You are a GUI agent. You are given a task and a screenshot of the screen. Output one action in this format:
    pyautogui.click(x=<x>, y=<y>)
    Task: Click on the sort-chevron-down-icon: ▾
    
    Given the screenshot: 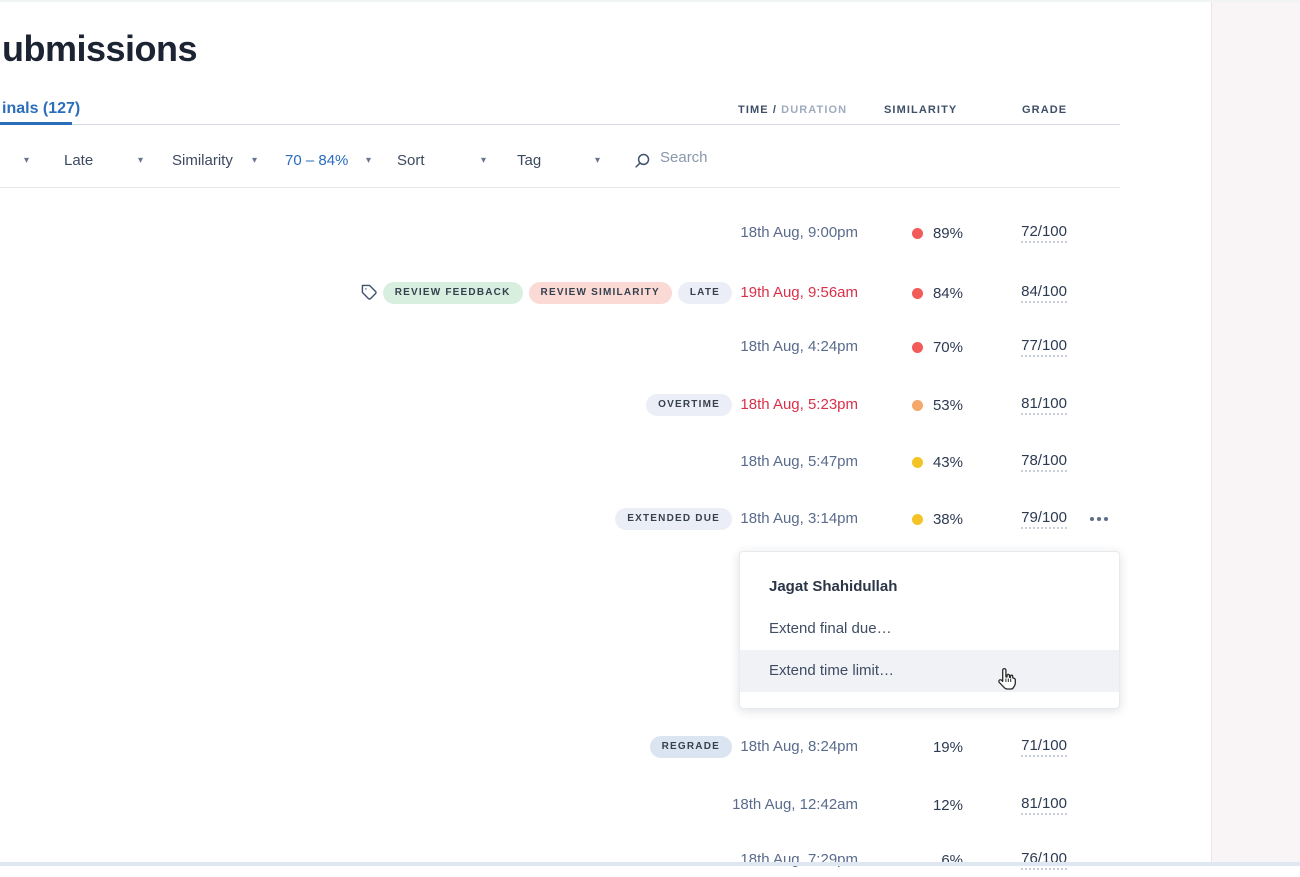 What is the action you would take?
    pyautogui.click(x=484, y=160)
    